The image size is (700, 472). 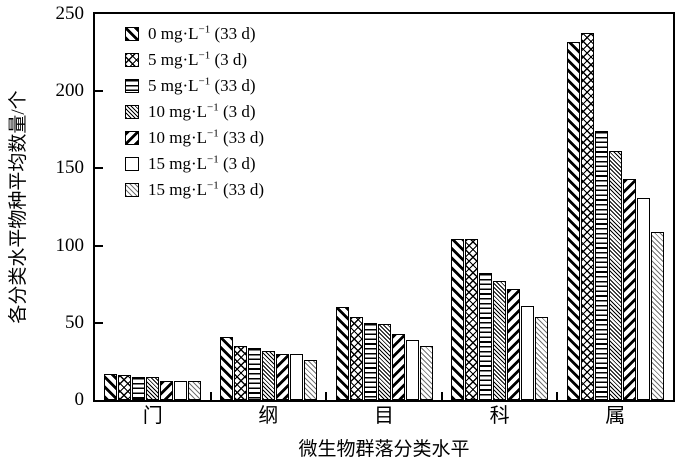 I want to click on legend-label: 10 mg·L−1 (3 d), so click(x=202, y=111).